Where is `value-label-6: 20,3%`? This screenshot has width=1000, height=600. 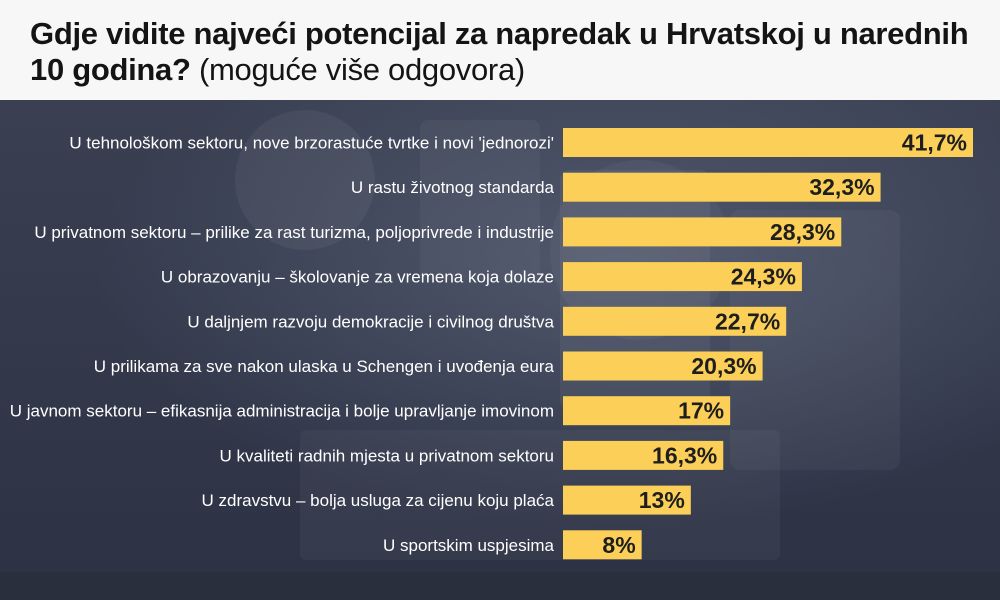
value-label-6: 20,3% is located at coordinates (723, 366).